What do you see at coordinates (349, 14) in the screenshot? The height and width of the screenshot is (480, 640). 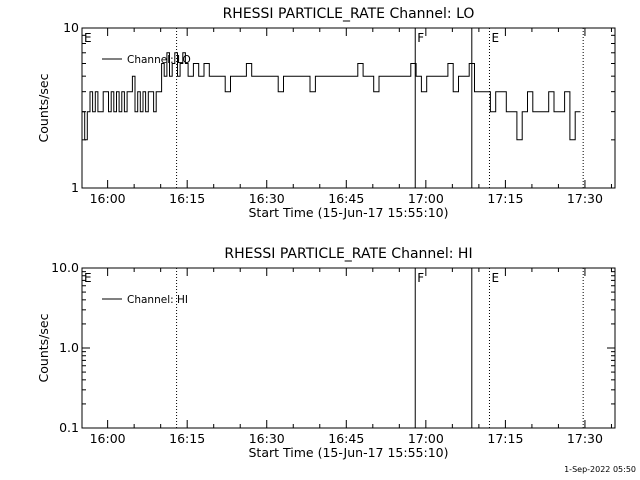 I see `chart-title: RHESSI PARTICLE_RATE Channel: LO` at bounding box center [349, 14].